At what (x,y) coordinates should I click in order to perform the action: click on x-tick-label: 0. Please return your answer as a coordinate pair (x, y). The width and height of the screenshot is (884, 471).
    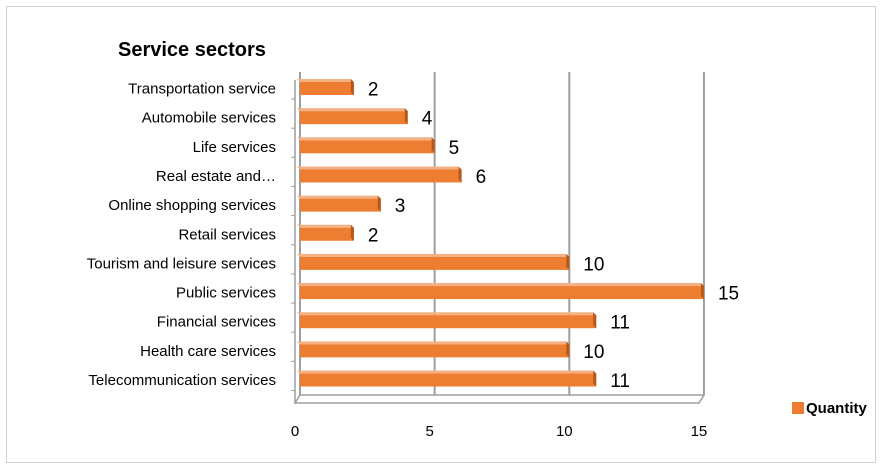
    Looking at the image, I should click on (295, 431).